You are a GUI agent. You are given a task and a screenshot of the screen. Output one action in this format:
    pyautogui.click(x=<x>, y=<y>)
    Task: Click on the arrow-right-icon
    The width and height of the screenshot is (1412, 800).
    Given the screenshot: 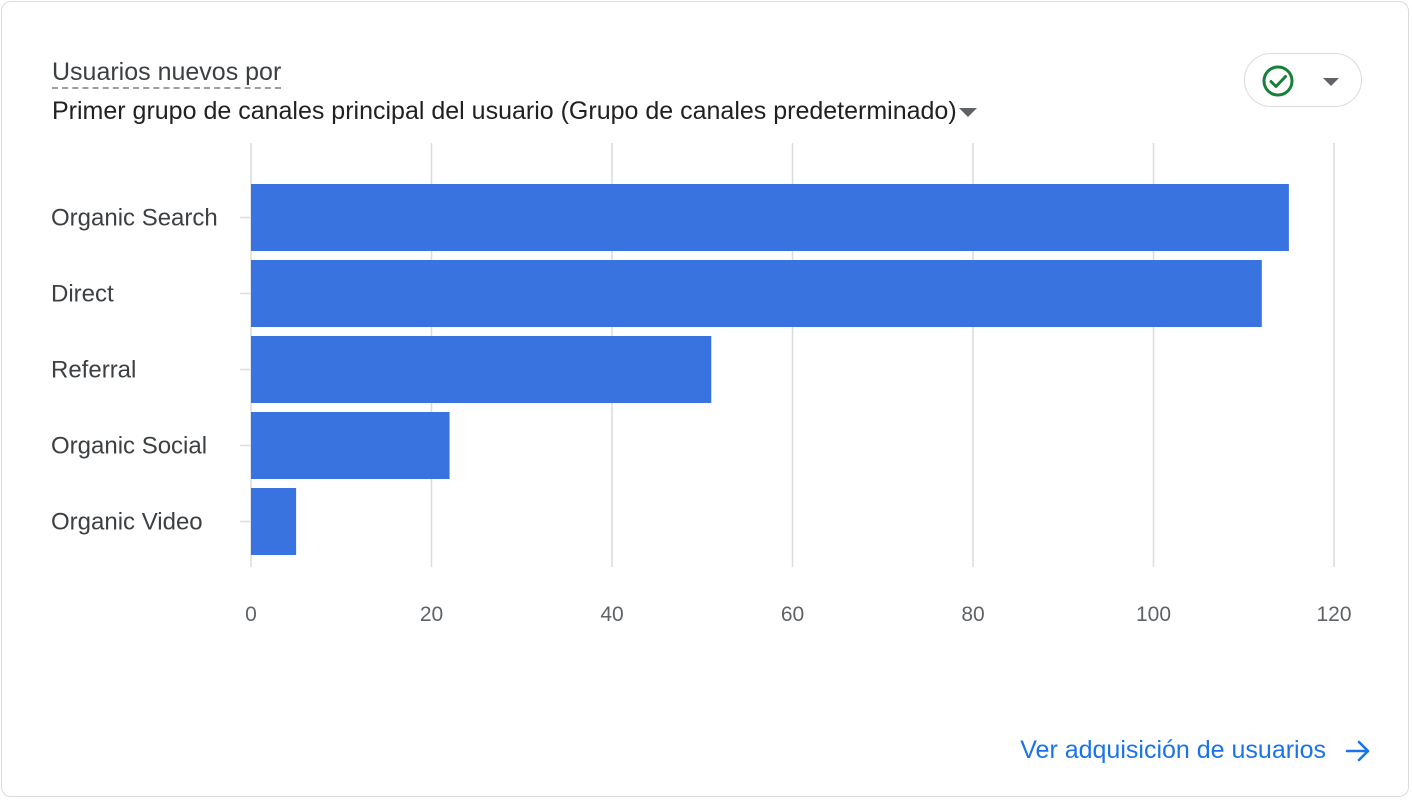 What is the action you would take?
    pyautogui.click(x=1357, y=750)
    